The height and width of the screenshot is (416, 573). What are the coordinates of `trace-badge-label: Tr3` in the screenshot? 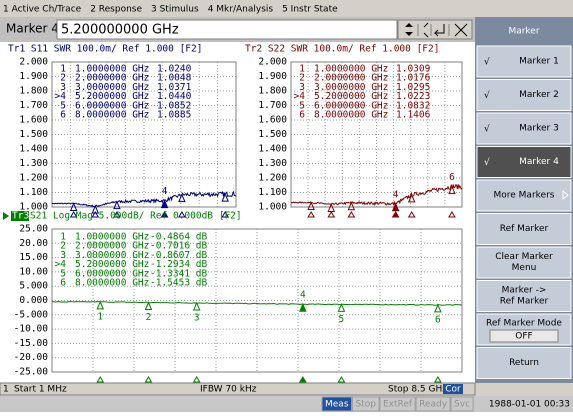 It's located at (20, 216).